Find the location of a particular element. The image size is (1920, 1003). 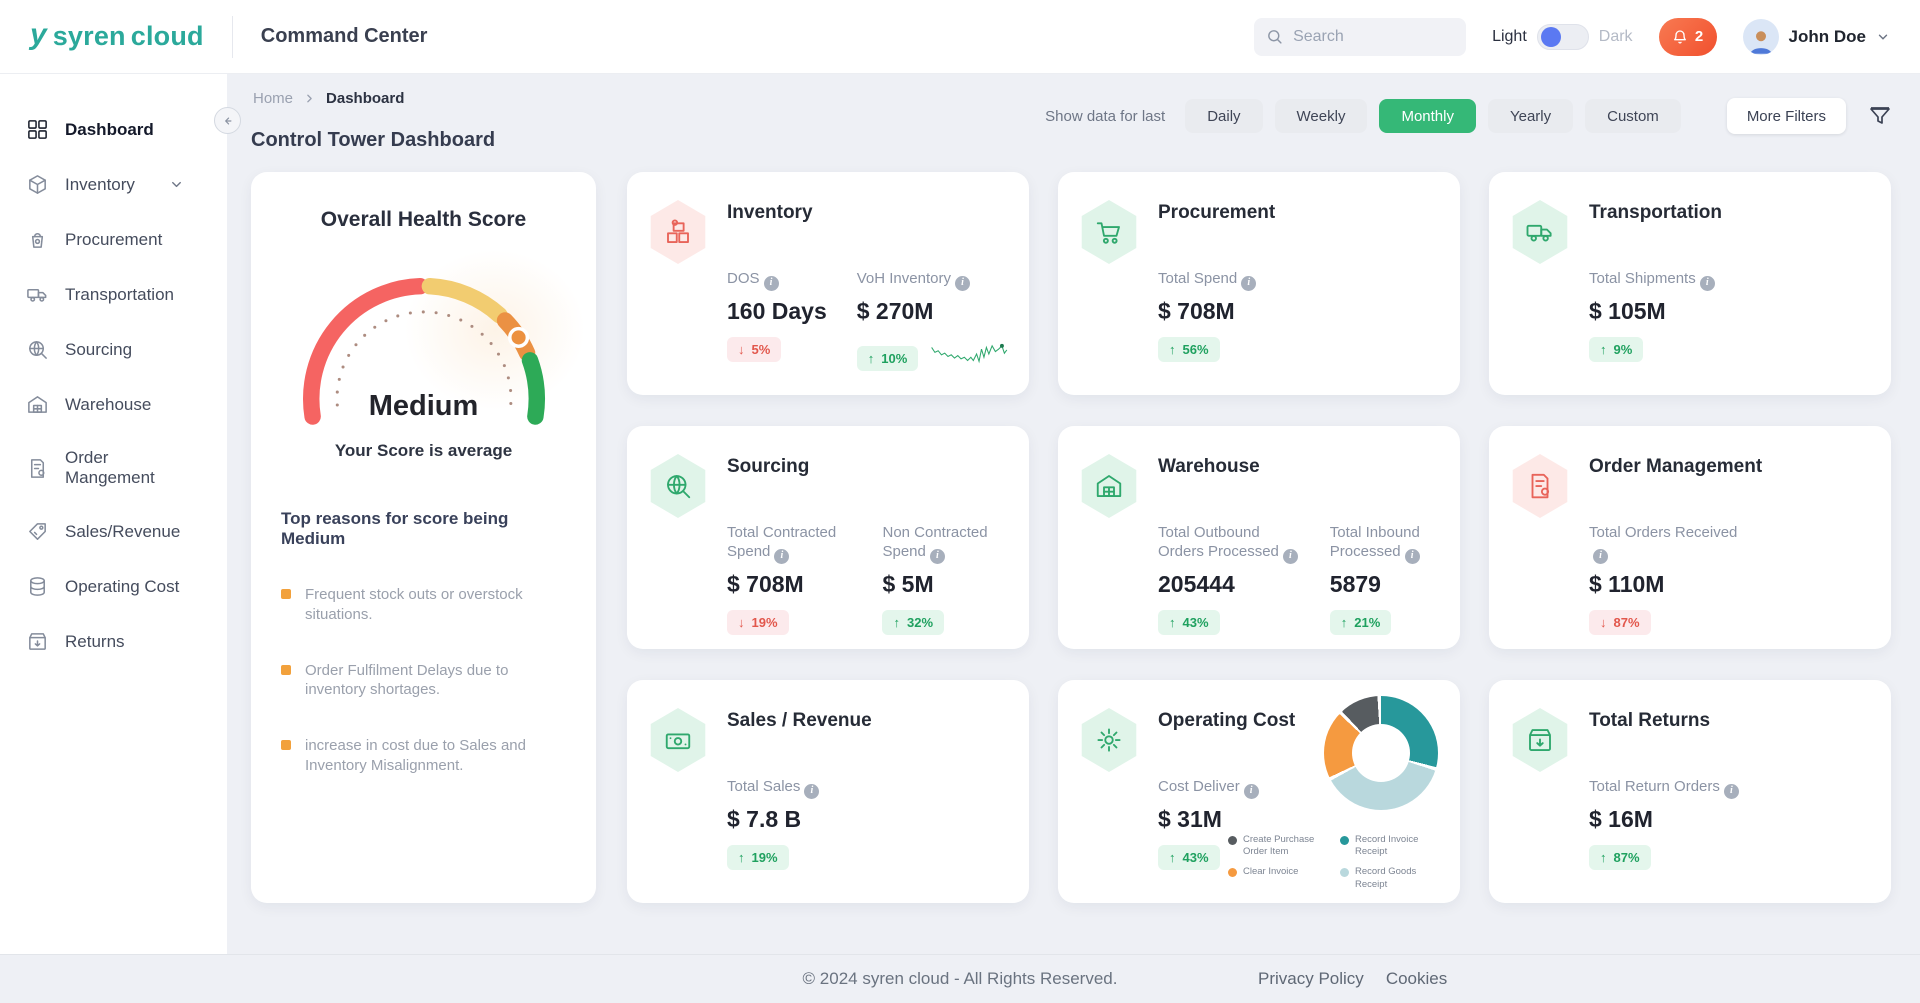

card-transportation: Transportation Total Shipments $ 105M 9% is located at coordinates (1690, 283).